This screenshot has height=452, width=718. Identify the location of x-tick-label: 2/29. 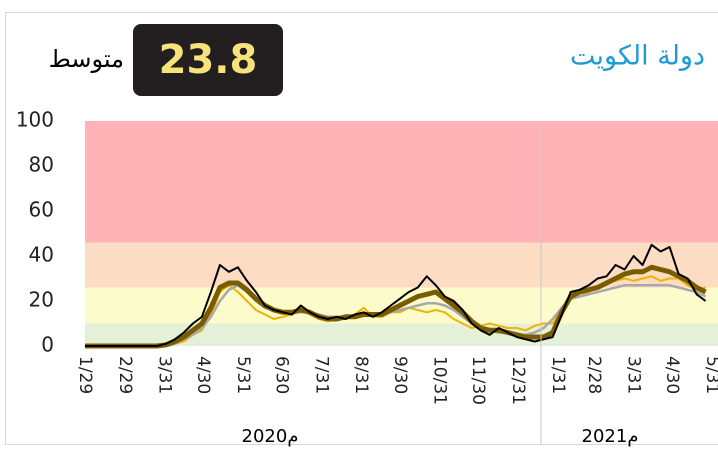
(125, 375).